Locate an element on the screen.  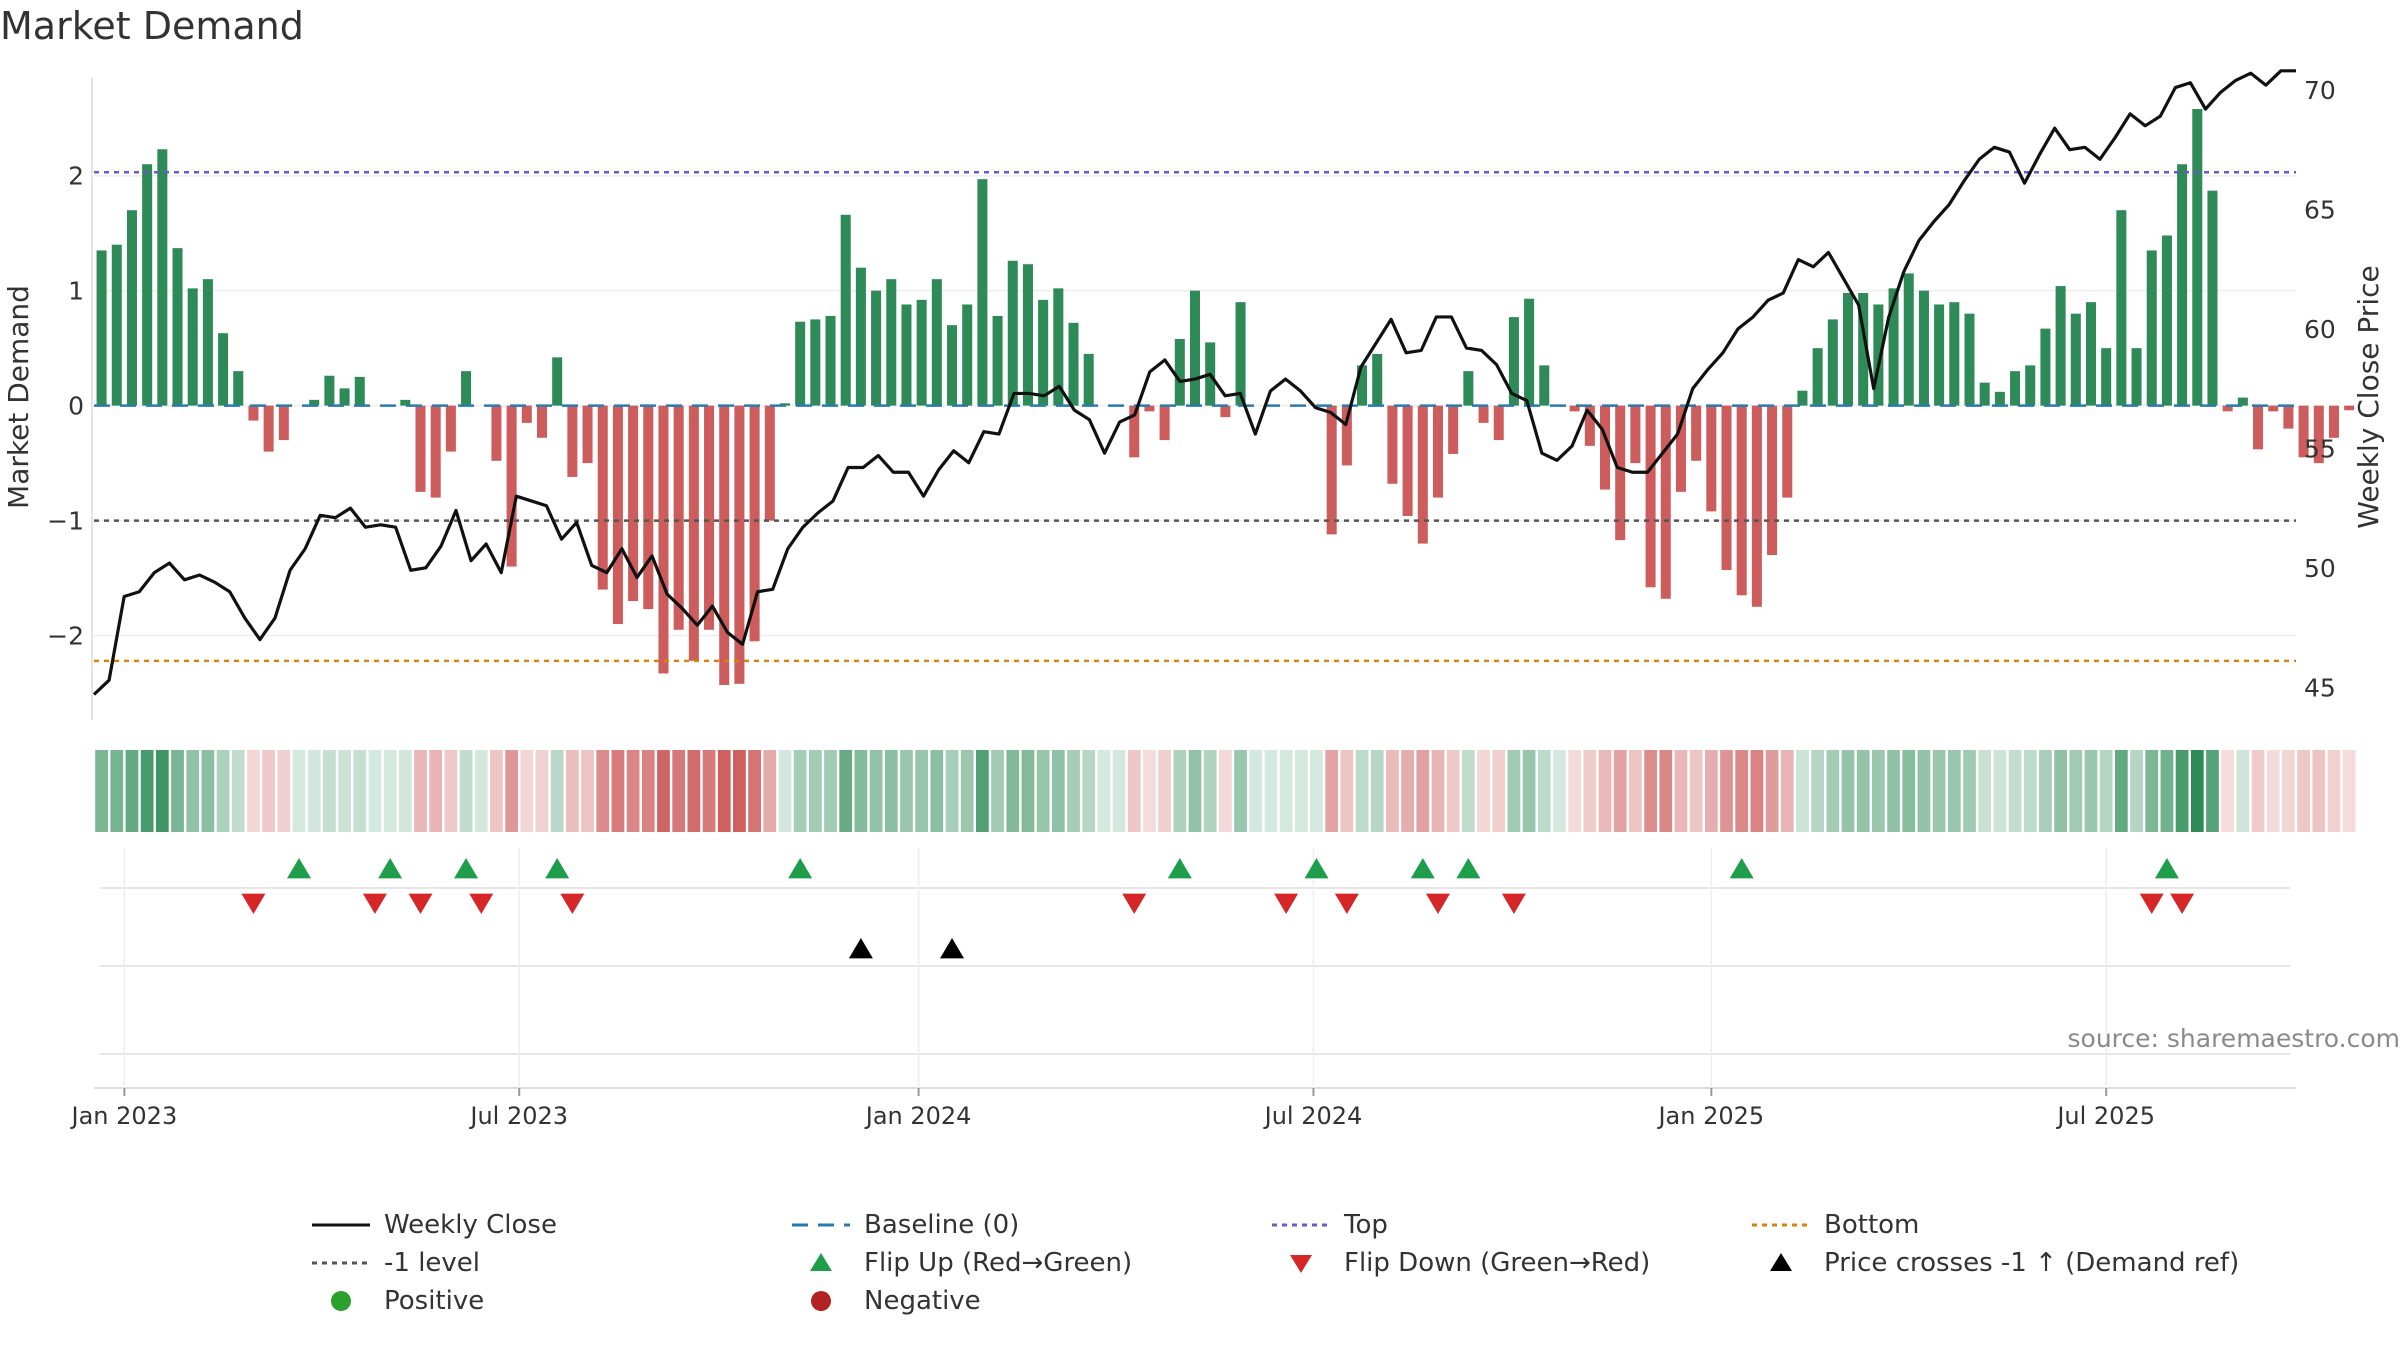
legend-dotted-icon is located at coordinates (1781, 1225).